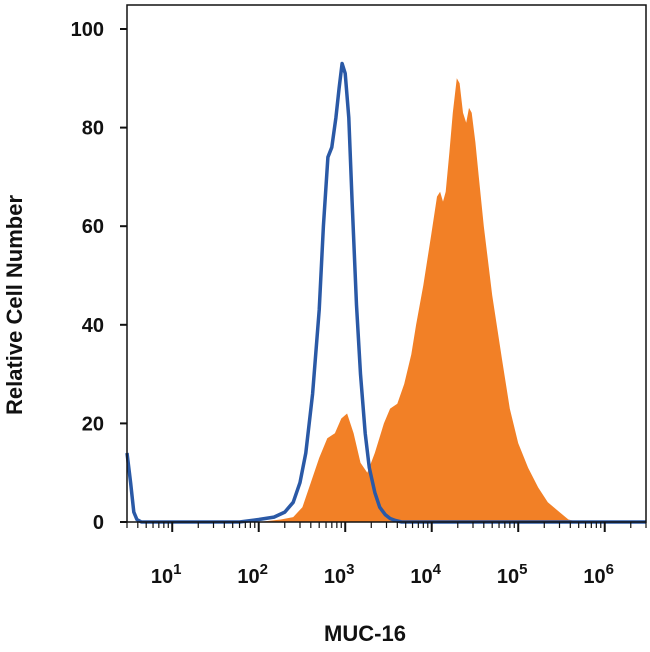 The height and width of the screenshot is (652, 650). What do you see at coordinates (93, 424) in the screenshot?
I see `y-tick-label: 20` at bounding box center [93, 424].